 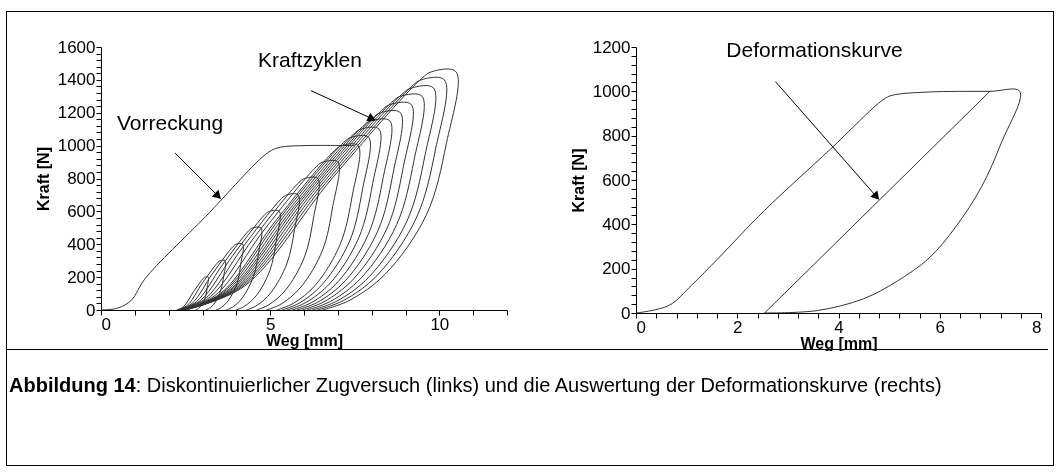 What do you see at coordinates (310, 59) in the screenshot?
I see `annotation: Kraftzyklen` at bounding box center [310, 59].